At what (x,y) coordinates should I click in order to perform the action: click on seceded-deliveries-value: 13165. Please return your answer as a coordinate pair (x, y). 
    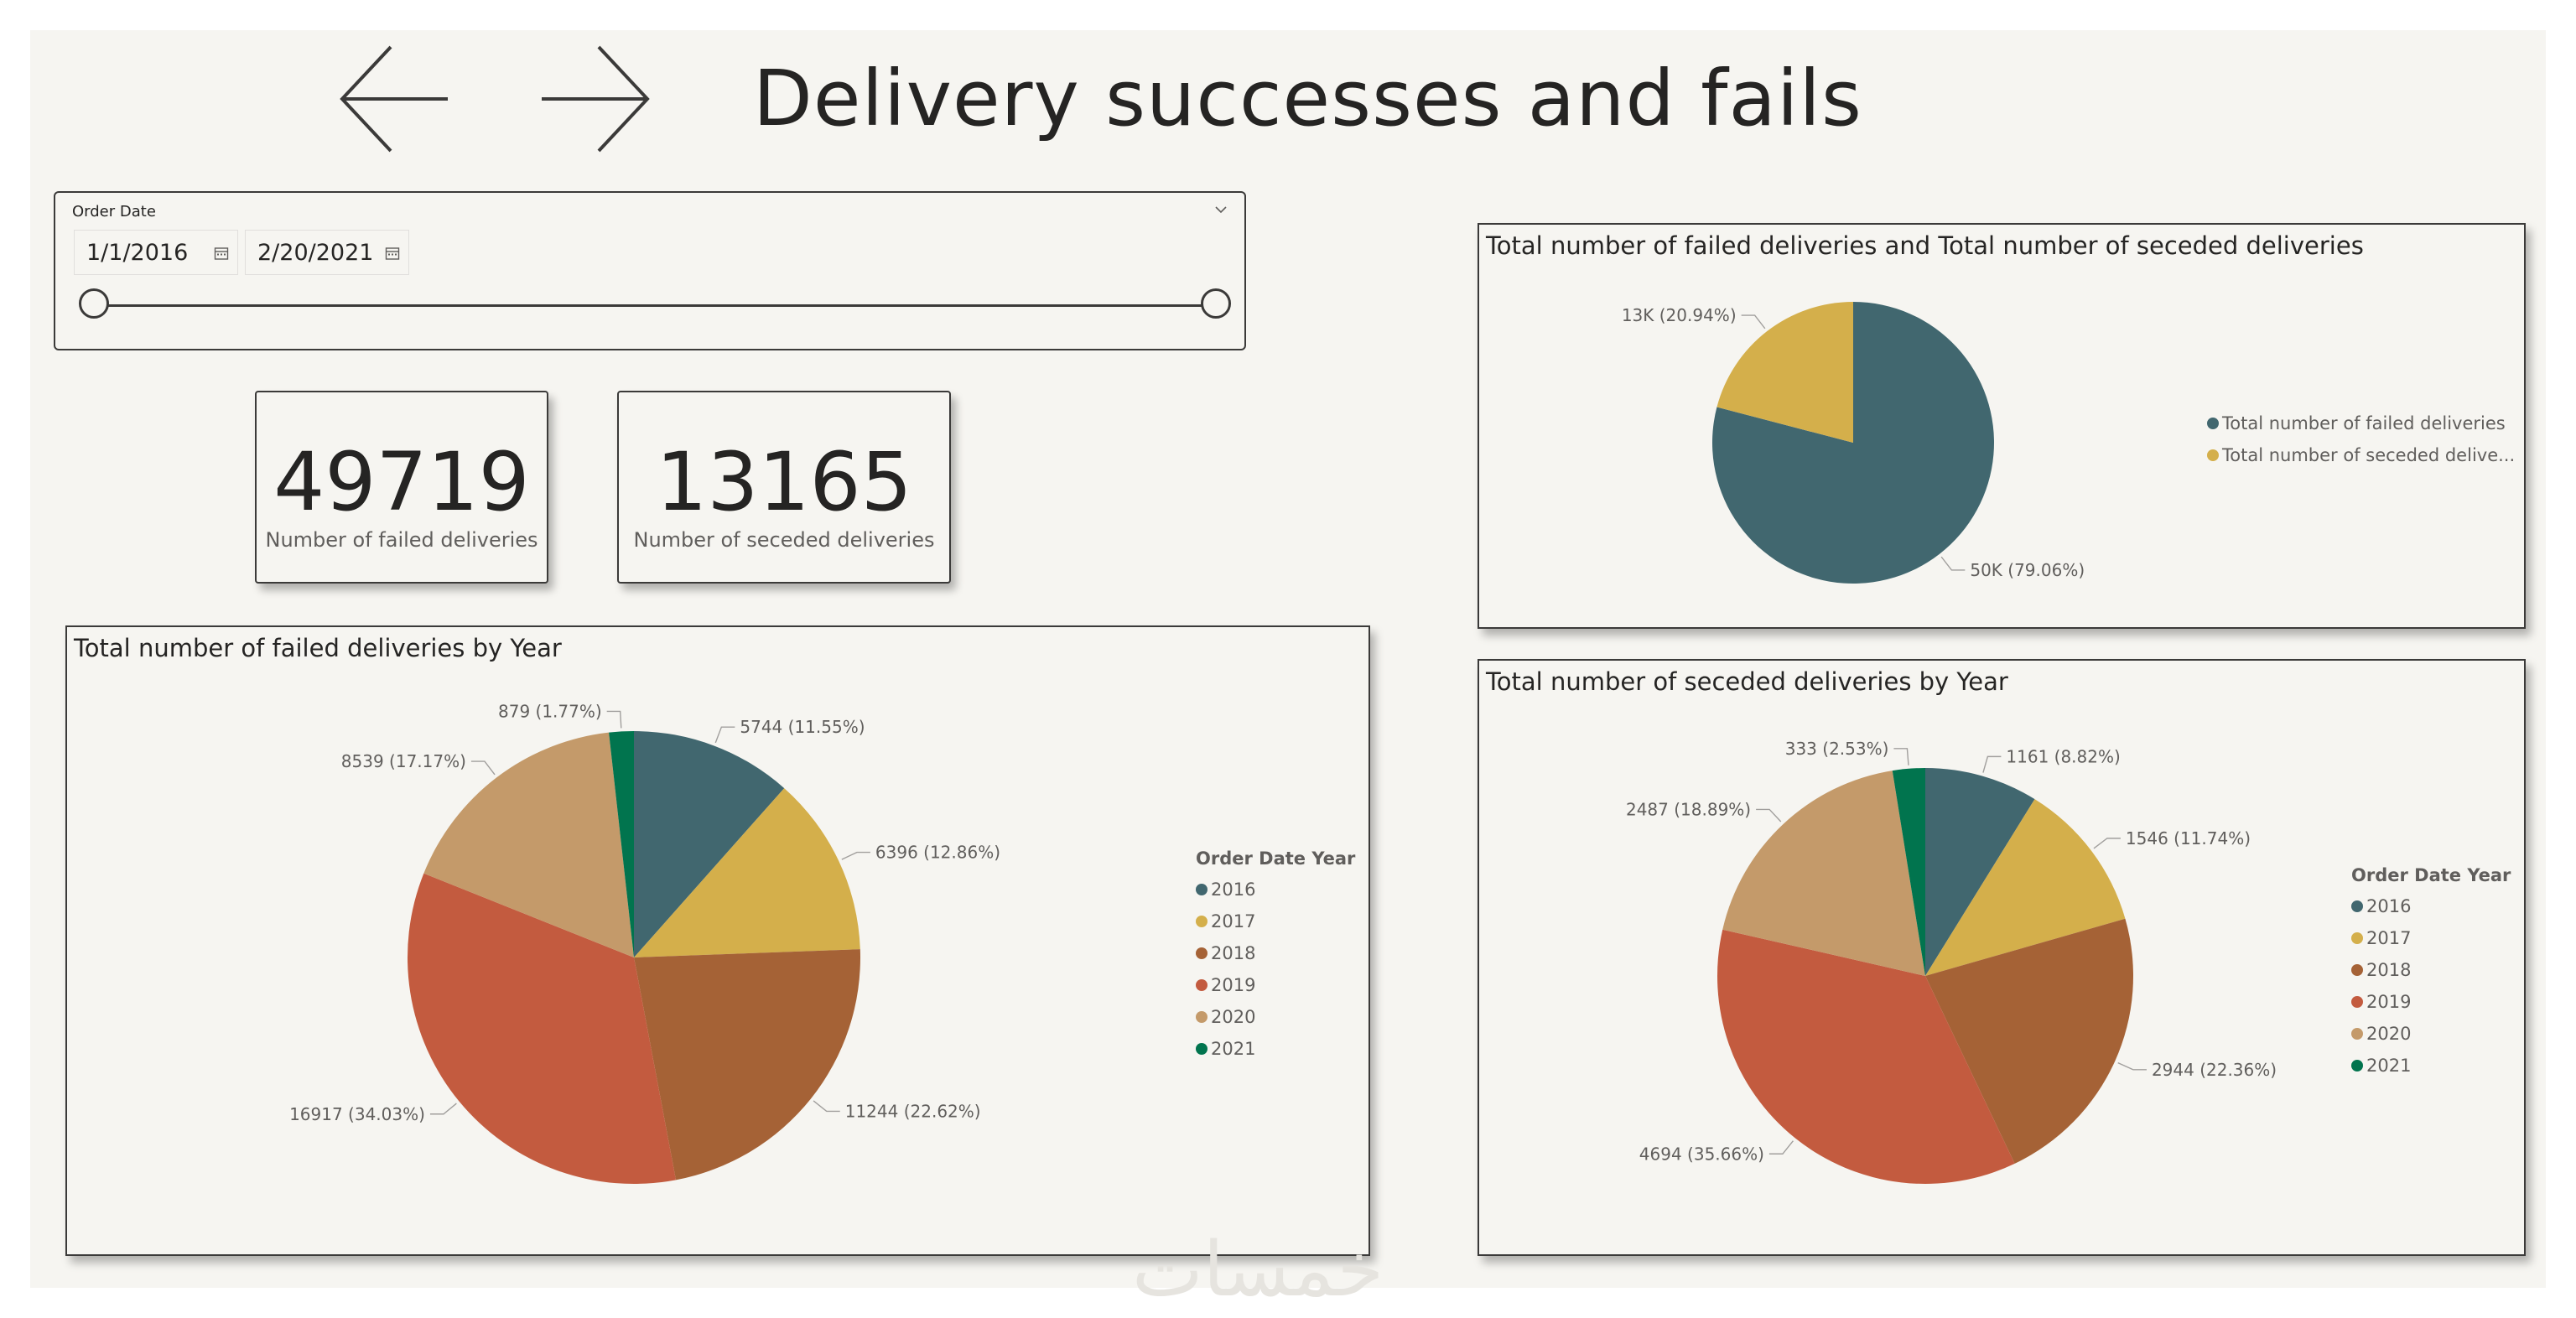
    Looking at the image, I should click on (784, 482).